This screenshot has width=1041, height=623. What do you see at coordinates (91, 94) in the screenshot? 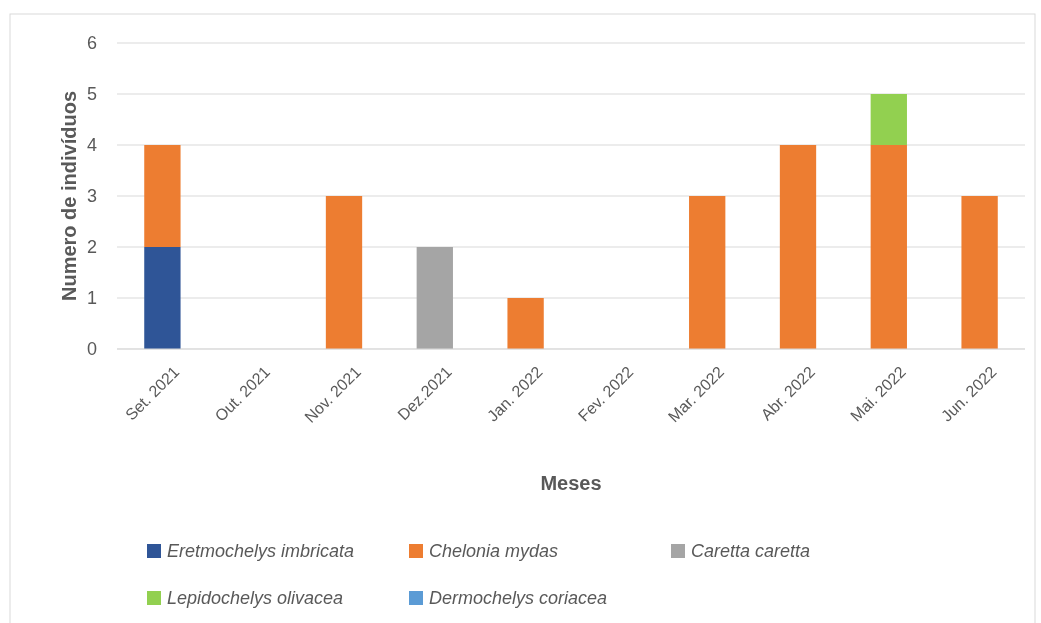
I see `y-tick-label: 5` at bounding box center [91, 94].